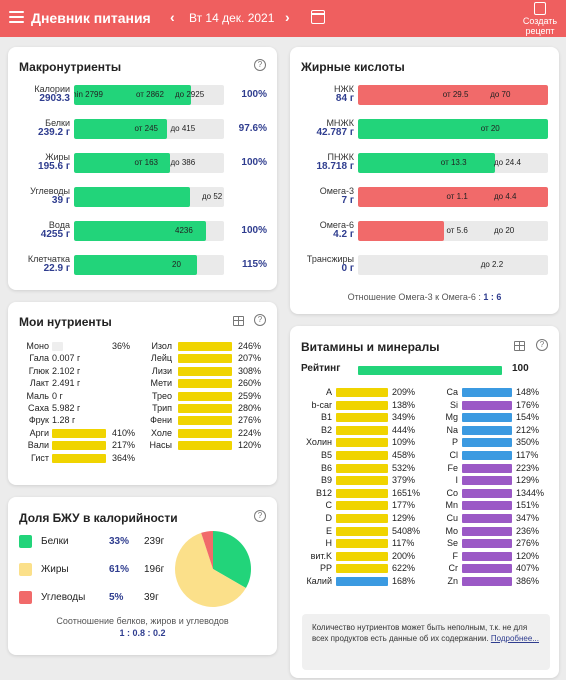 The width and height of the screenshot is (566, 680). What do you see at coordinates (540, 19) in the screenshot?
I see `create-recipe-button: Создать рецепт` at bounding box center [540, 19].